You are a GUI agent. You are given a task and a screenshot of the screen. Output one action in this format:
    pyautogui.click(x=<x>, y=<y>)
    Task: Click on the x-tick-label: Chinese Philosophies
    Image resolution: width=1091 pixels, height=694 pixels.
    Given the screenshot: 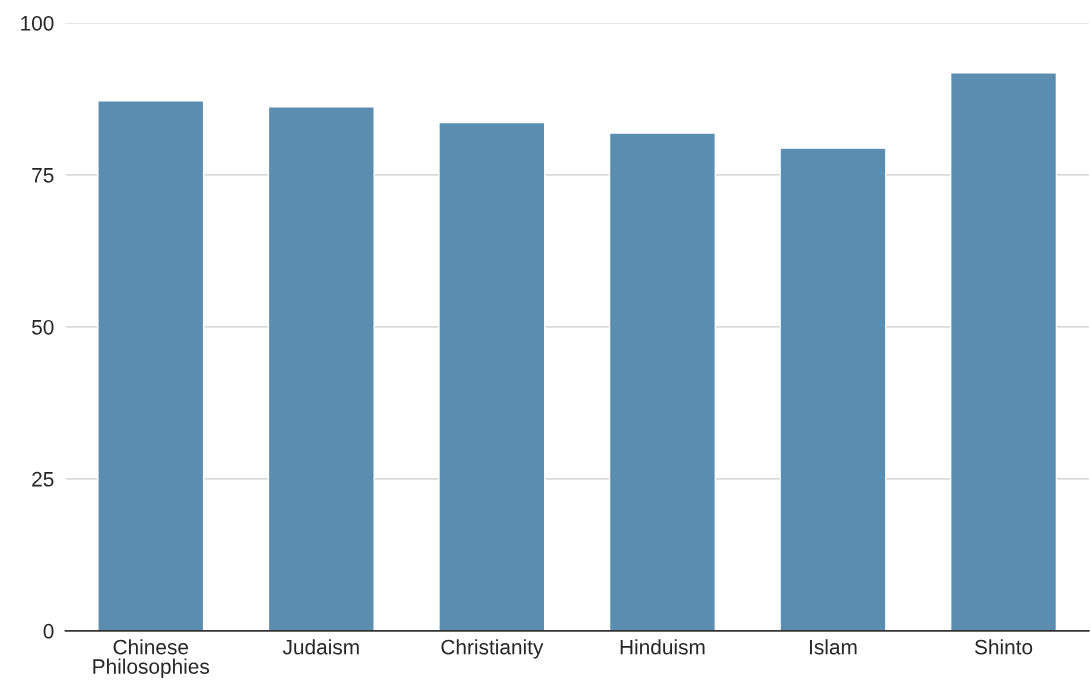 What is the action you would take?
    pyautogui.click(x=151, y=659)
    